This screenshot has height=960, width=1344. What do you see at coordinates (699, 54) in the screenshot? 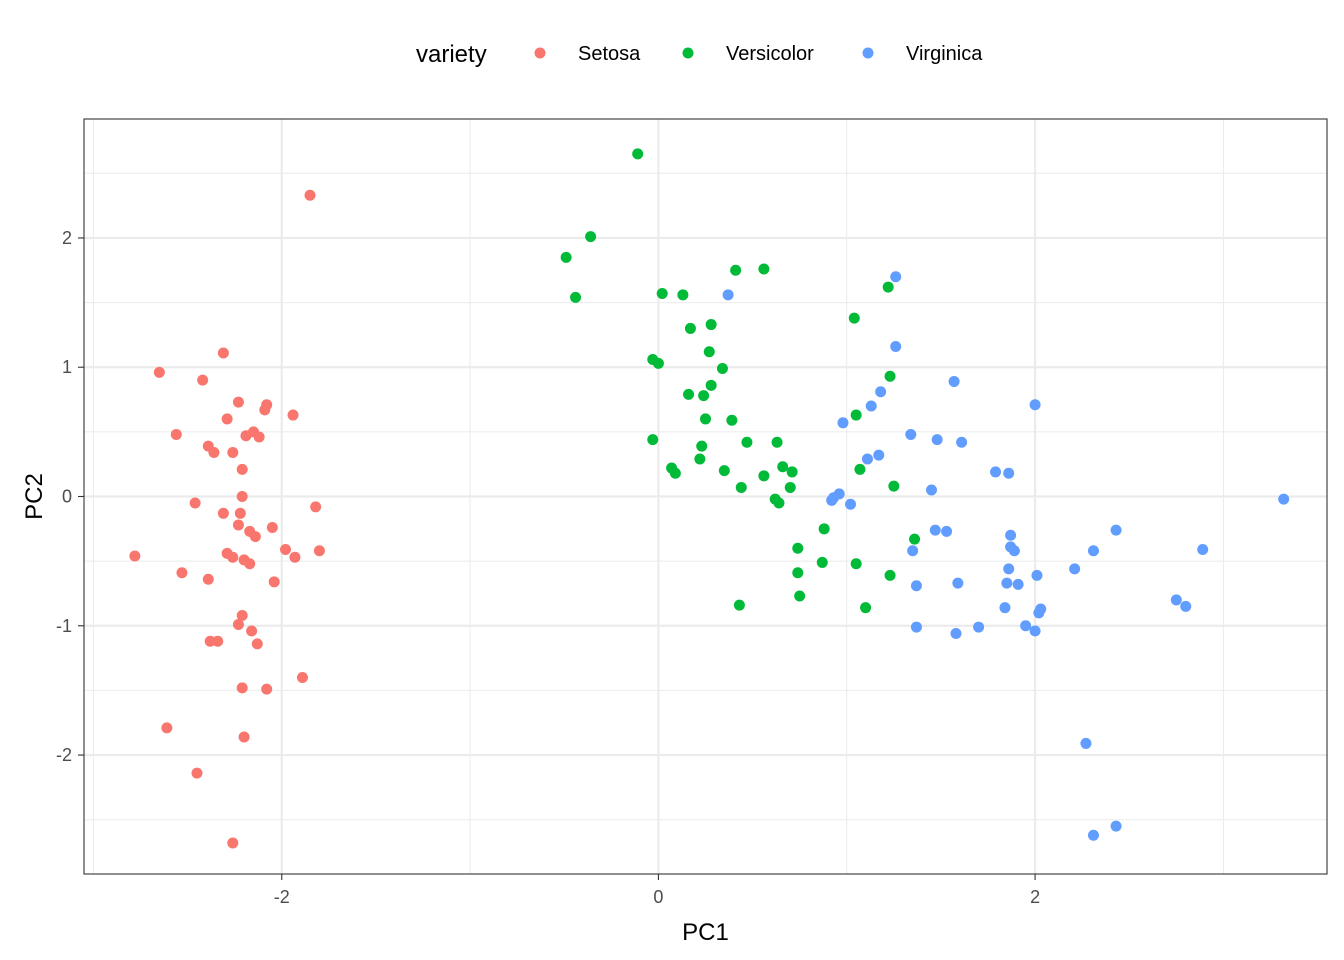
I see `legend: variety Setosa Versicolor Virginica` at bounding box center [699, 54].